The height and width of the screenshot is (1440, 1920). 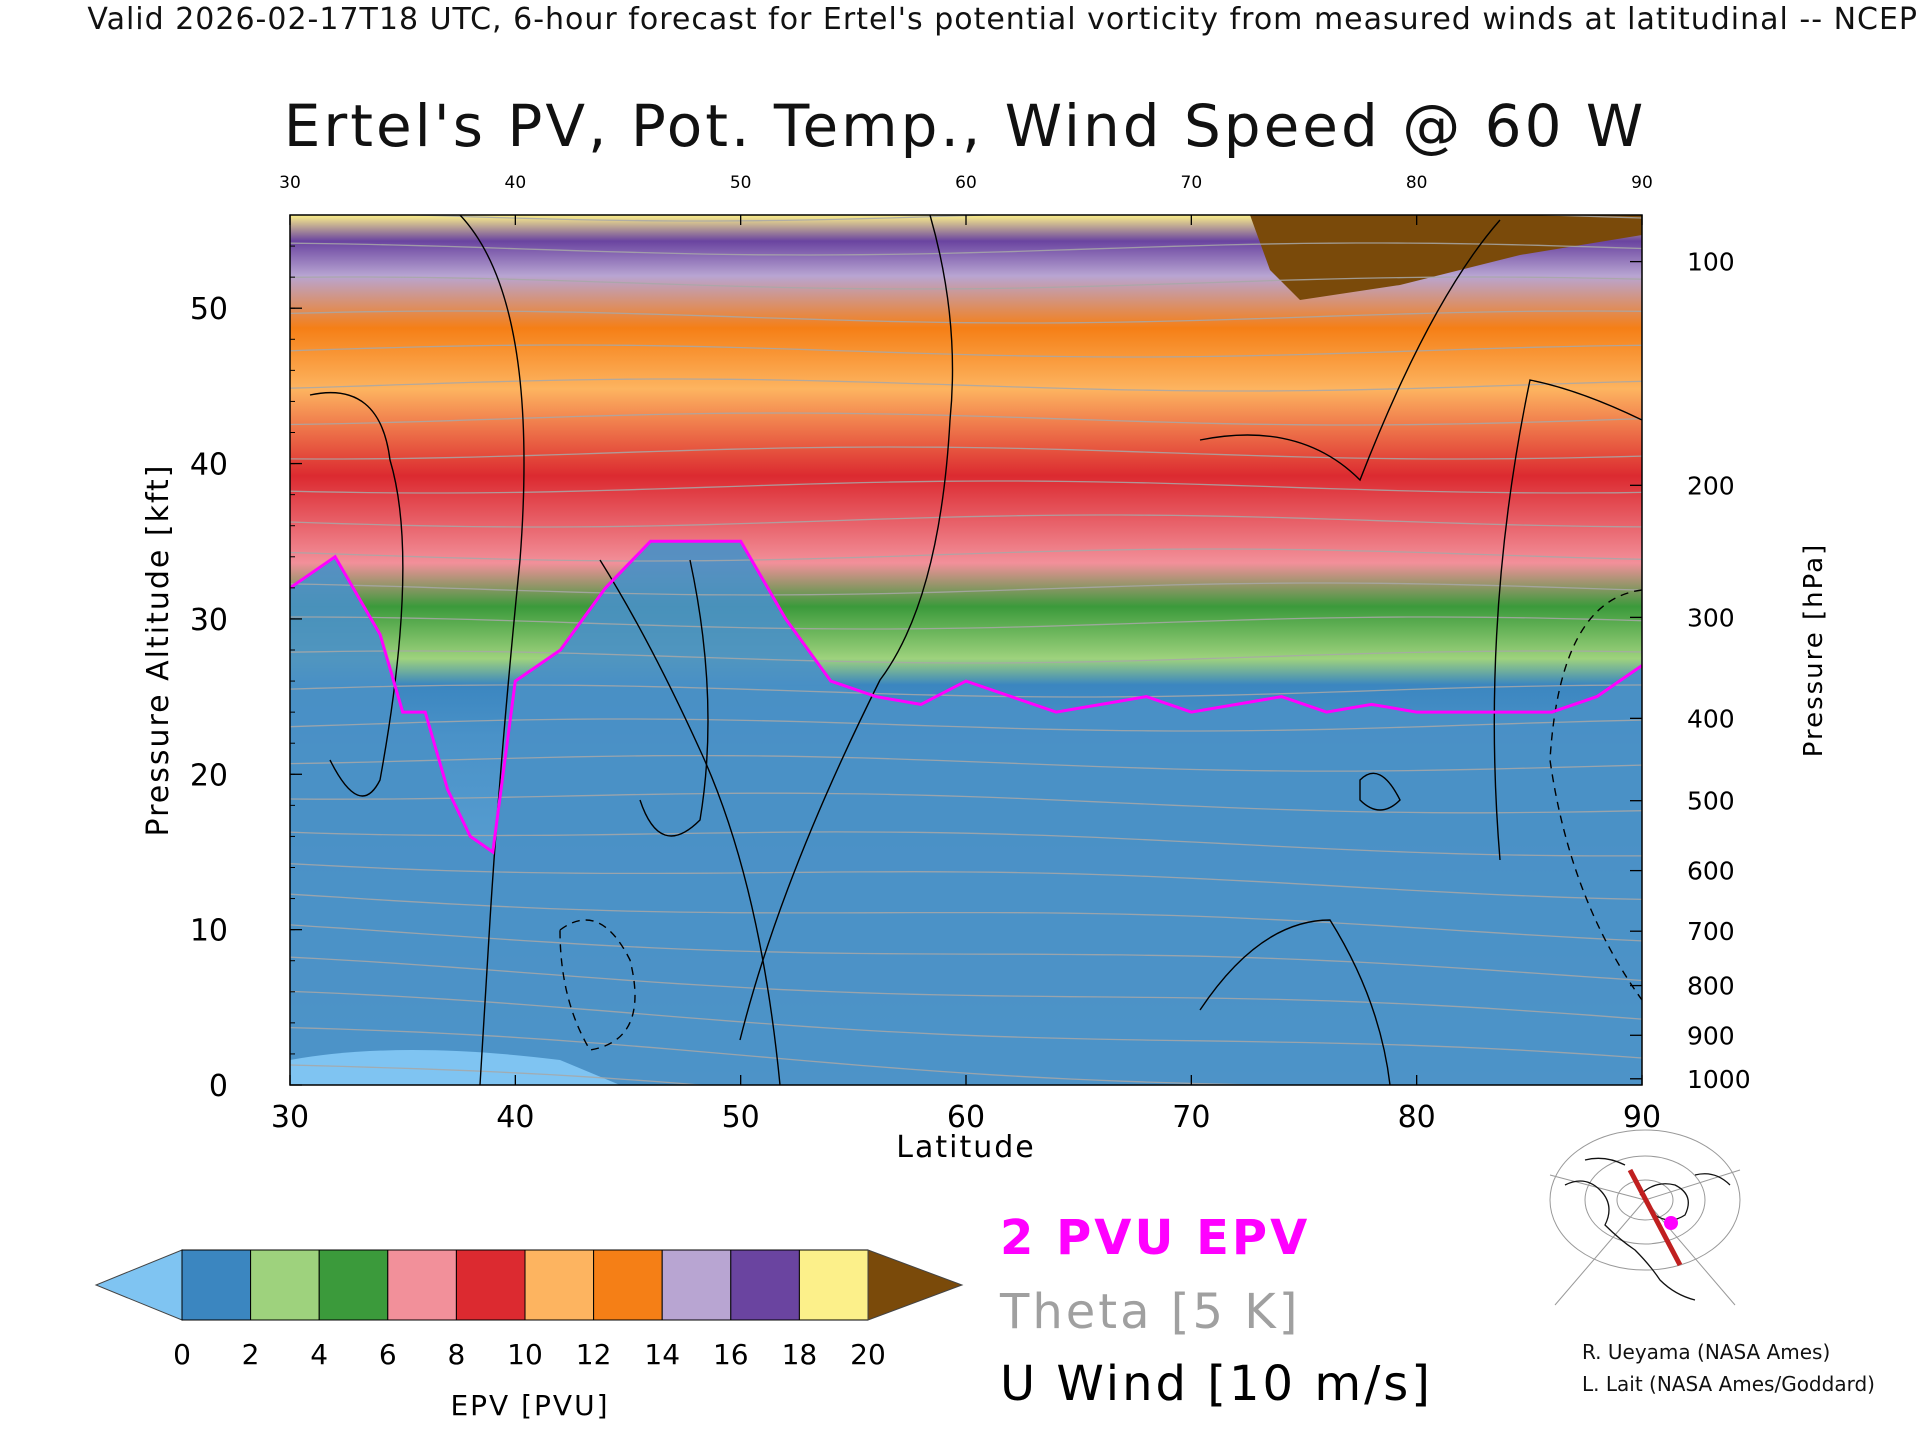 What do you see at coordinates (209, 775) in the screenshot?
I see `y-tick-label: 20` at bounding box center [209, 775].